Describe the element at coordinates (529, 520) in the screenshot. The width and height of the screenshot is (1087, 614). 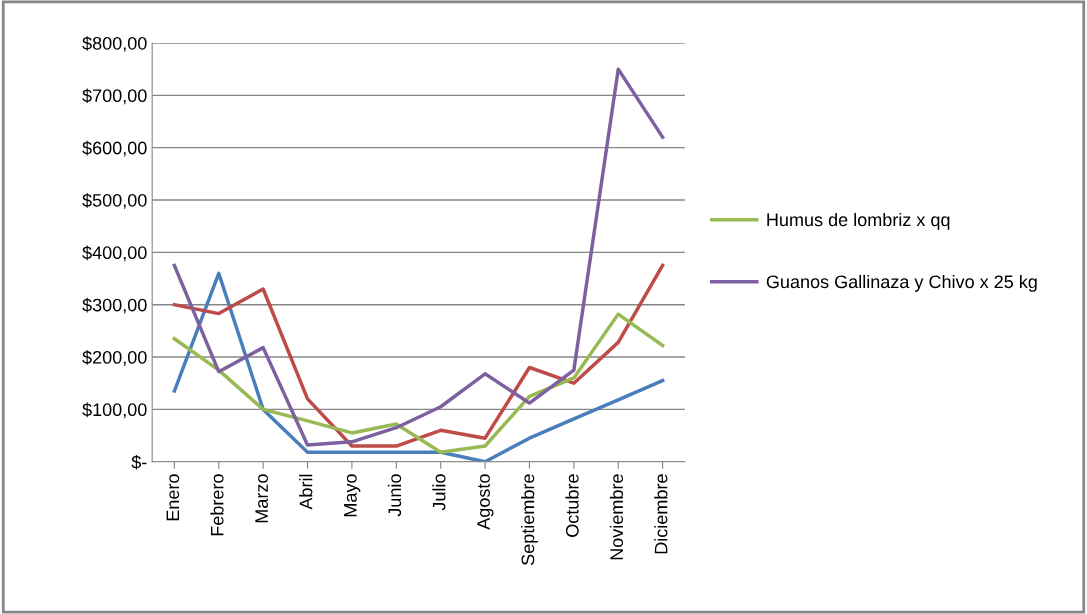
I see `x-tick-label: Septiembre` at that location.